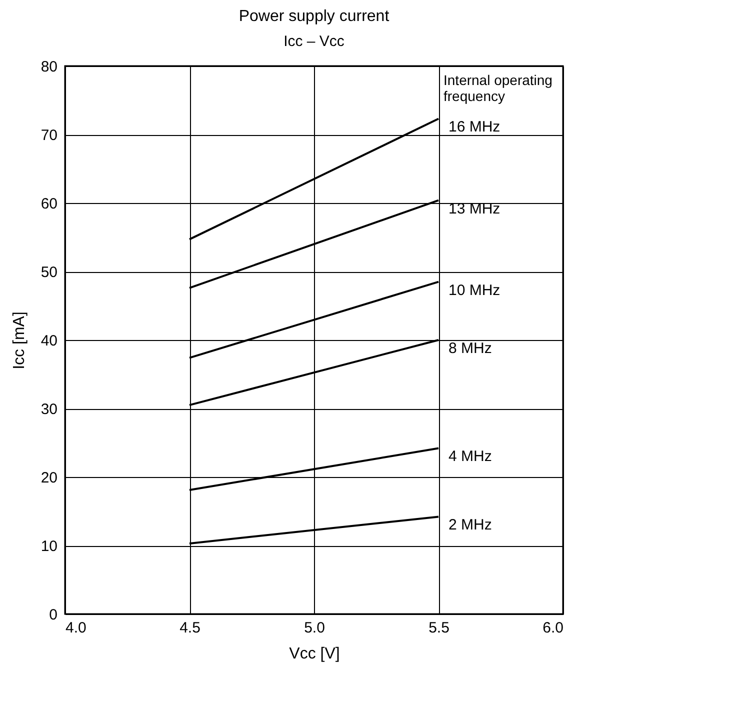 The height and width of the screenshot is (702, 745). I want to click on x-axis-title: Vcc [V], so click(314, 654).